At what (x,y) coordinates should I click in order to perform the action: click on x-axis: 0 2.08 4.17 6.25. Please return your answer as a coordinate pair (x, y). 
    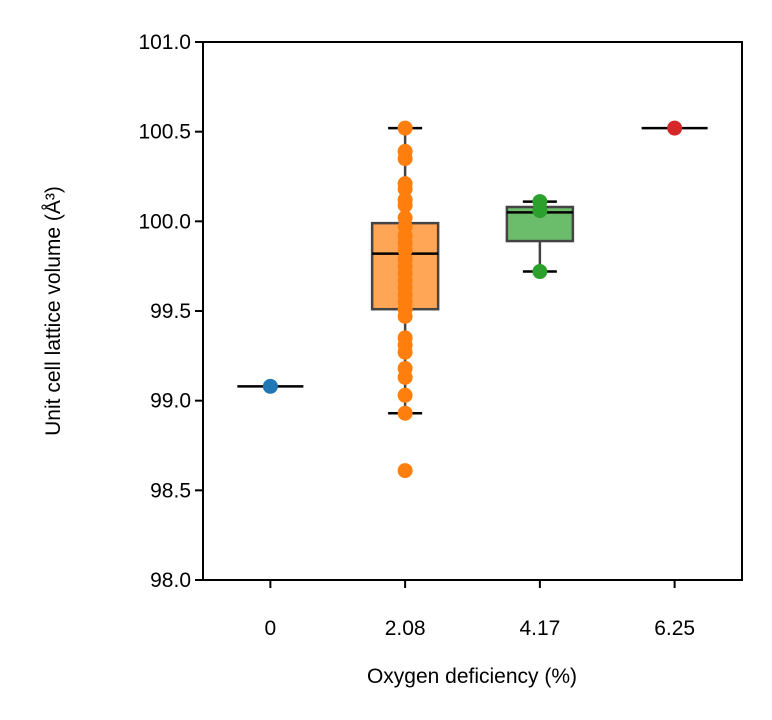
    Looking at the image, I should click on (480, 610).